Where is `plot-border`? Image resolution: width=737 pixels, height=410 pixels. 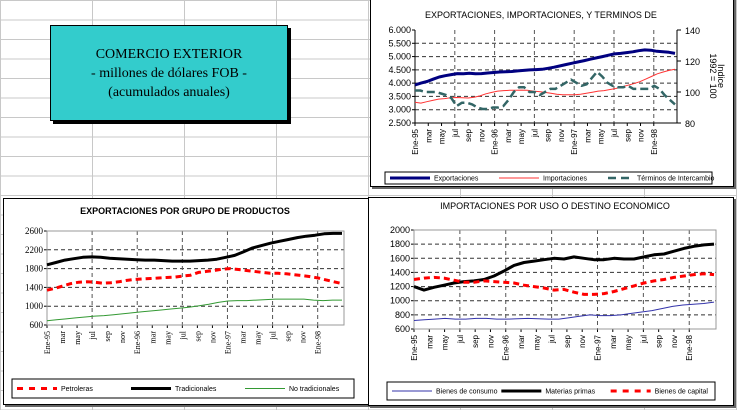 plot-border is located at coordinates (195, 278).